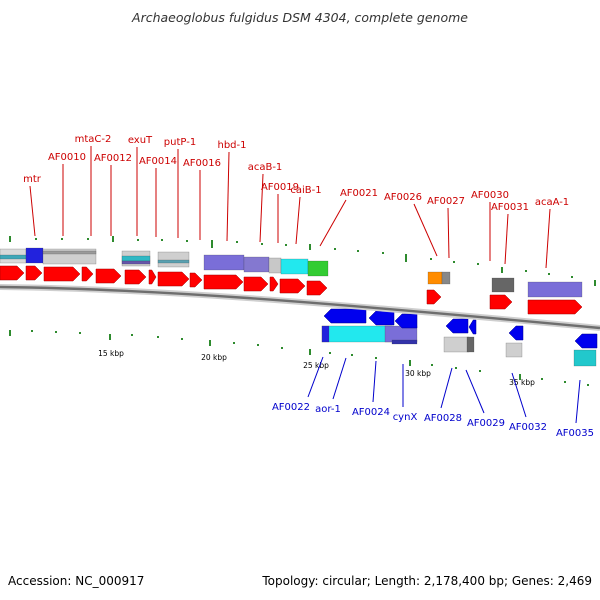 The height and width of the screenshot is (600, 600). Describe the element at coordinates (510, 207) in the screenshot. I see `forward-gene-label: AF0031` at that location.